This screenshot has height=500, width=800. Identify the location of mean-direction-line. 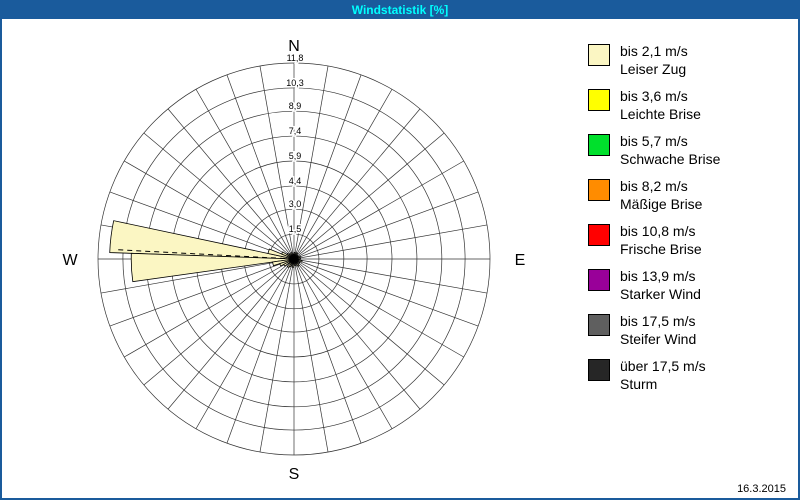
(206, 254).